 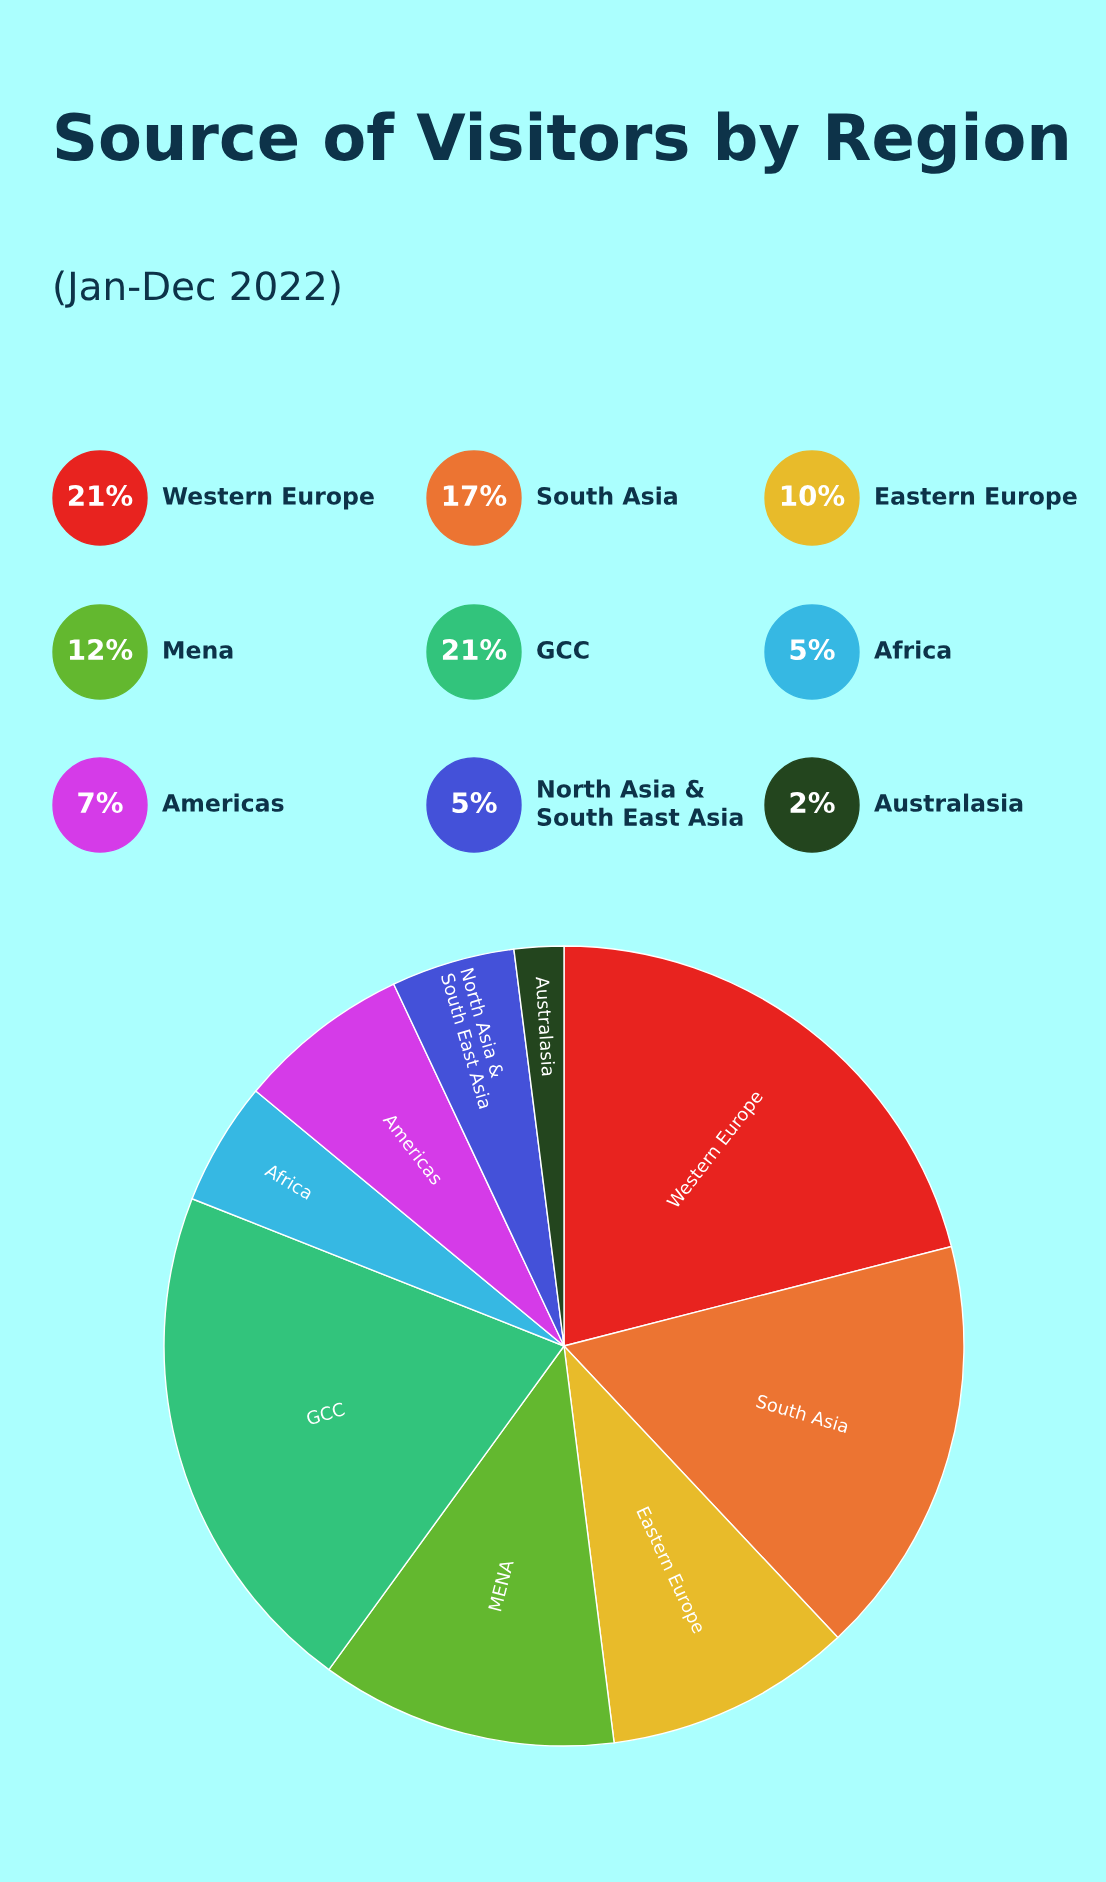 I want to click on text: 12%, so click(x=101, y=650).